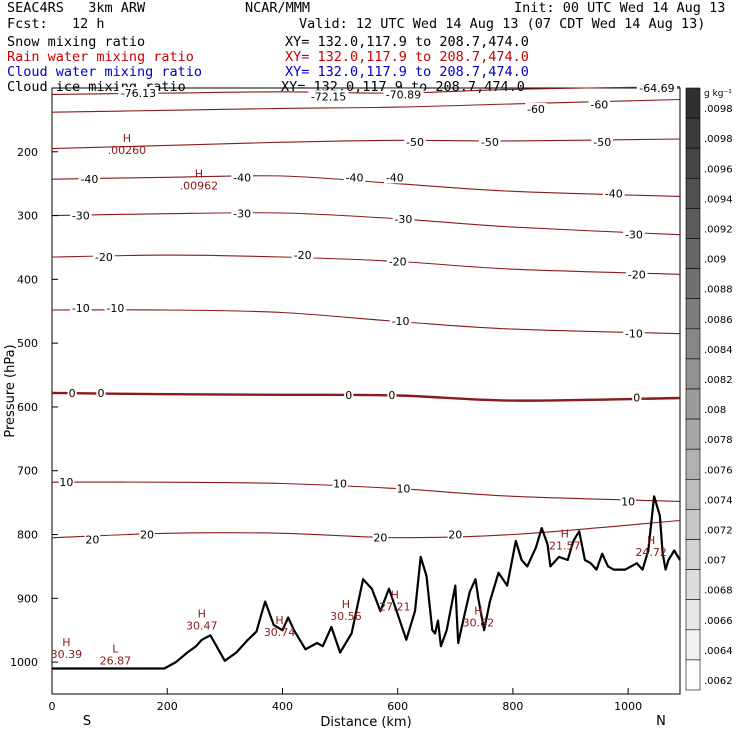  I want to click on colorbar-tick-label: .0082, so click(718, 380).